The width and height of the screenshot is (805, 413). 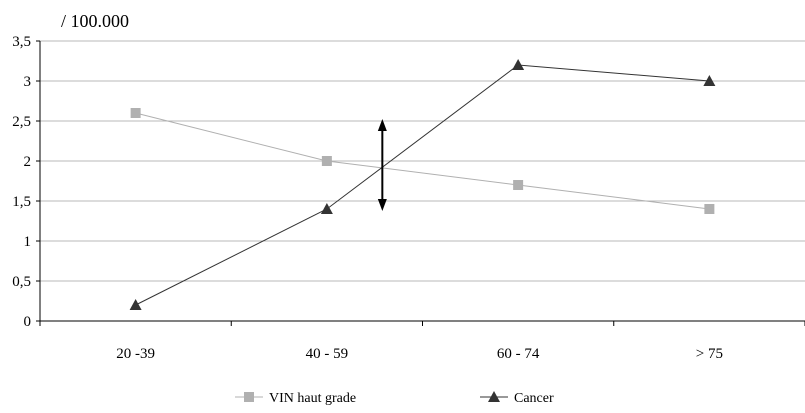 What do you see at coordinates (28, 162) in the screenshot?
I see `y-tick-label: 2` at bounding box center [28, 162].